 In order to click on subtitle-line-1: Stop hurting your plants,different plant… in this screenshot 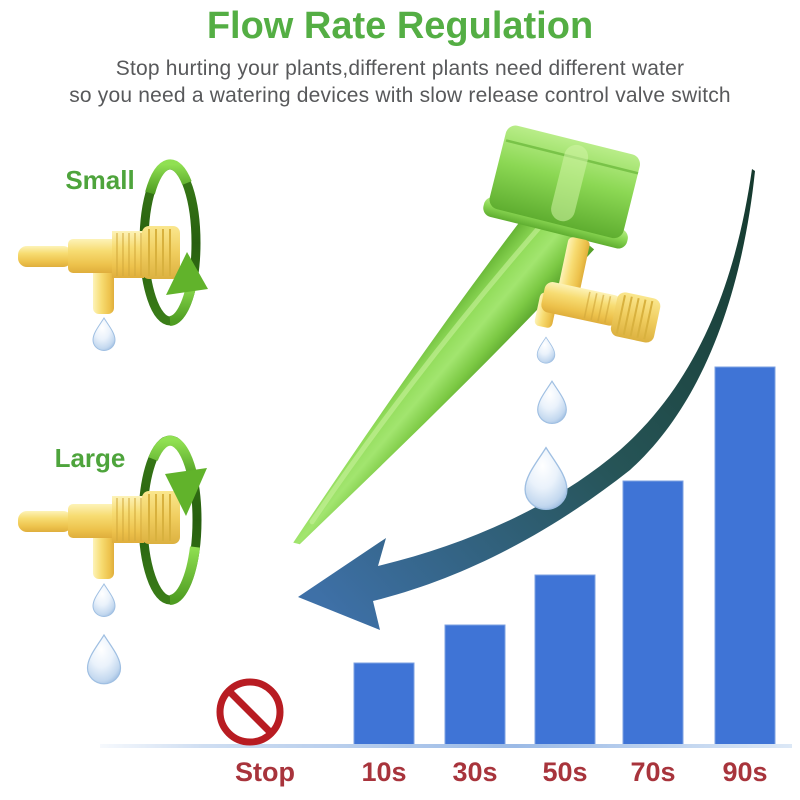, I will do `click(400, 68)`.